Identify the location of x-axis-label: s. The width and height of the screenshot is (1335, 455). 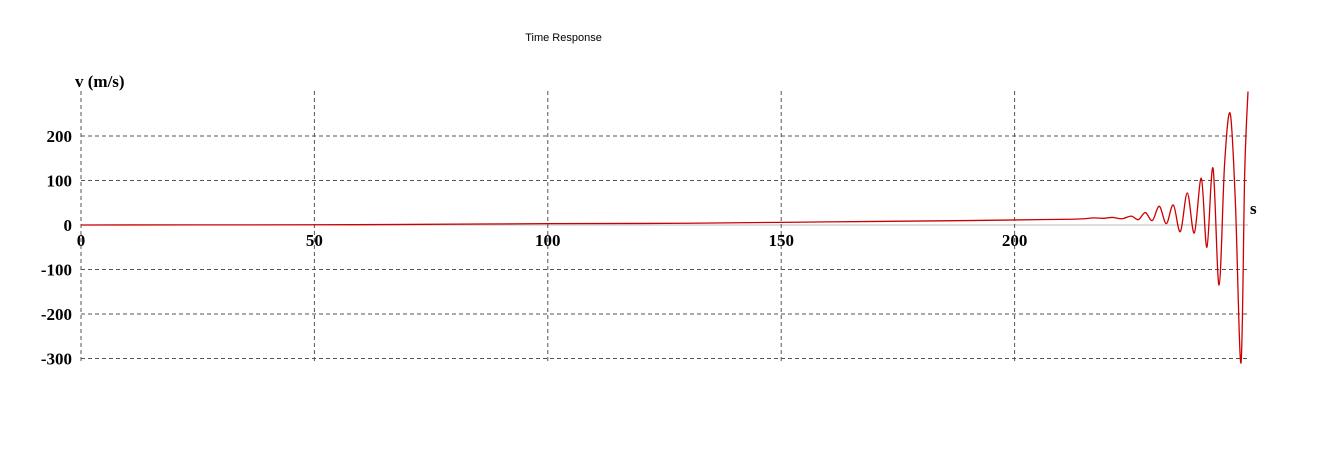
(1253, 208).